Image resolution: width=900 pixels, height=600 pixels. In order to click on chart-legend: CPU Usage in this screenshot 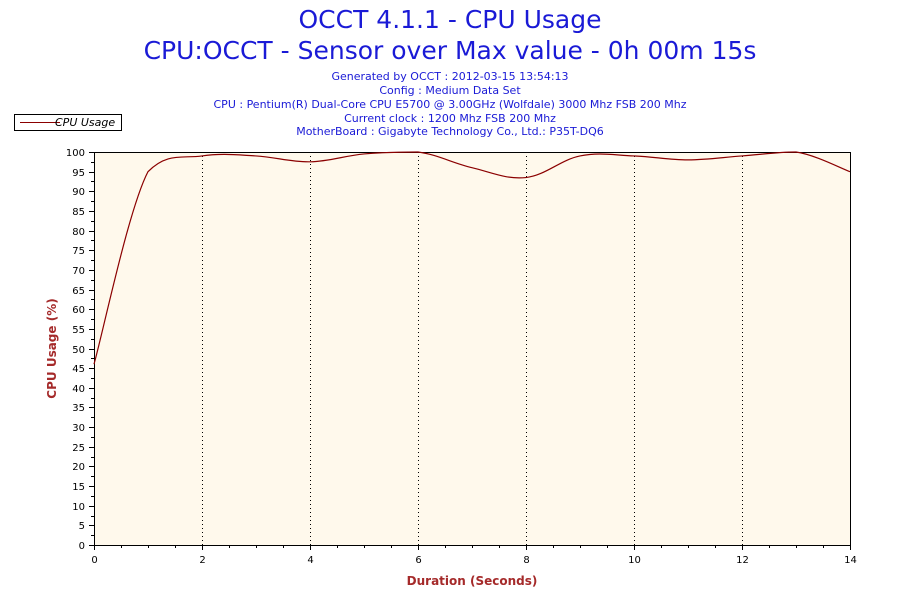, I will do `click(68, 122)`.